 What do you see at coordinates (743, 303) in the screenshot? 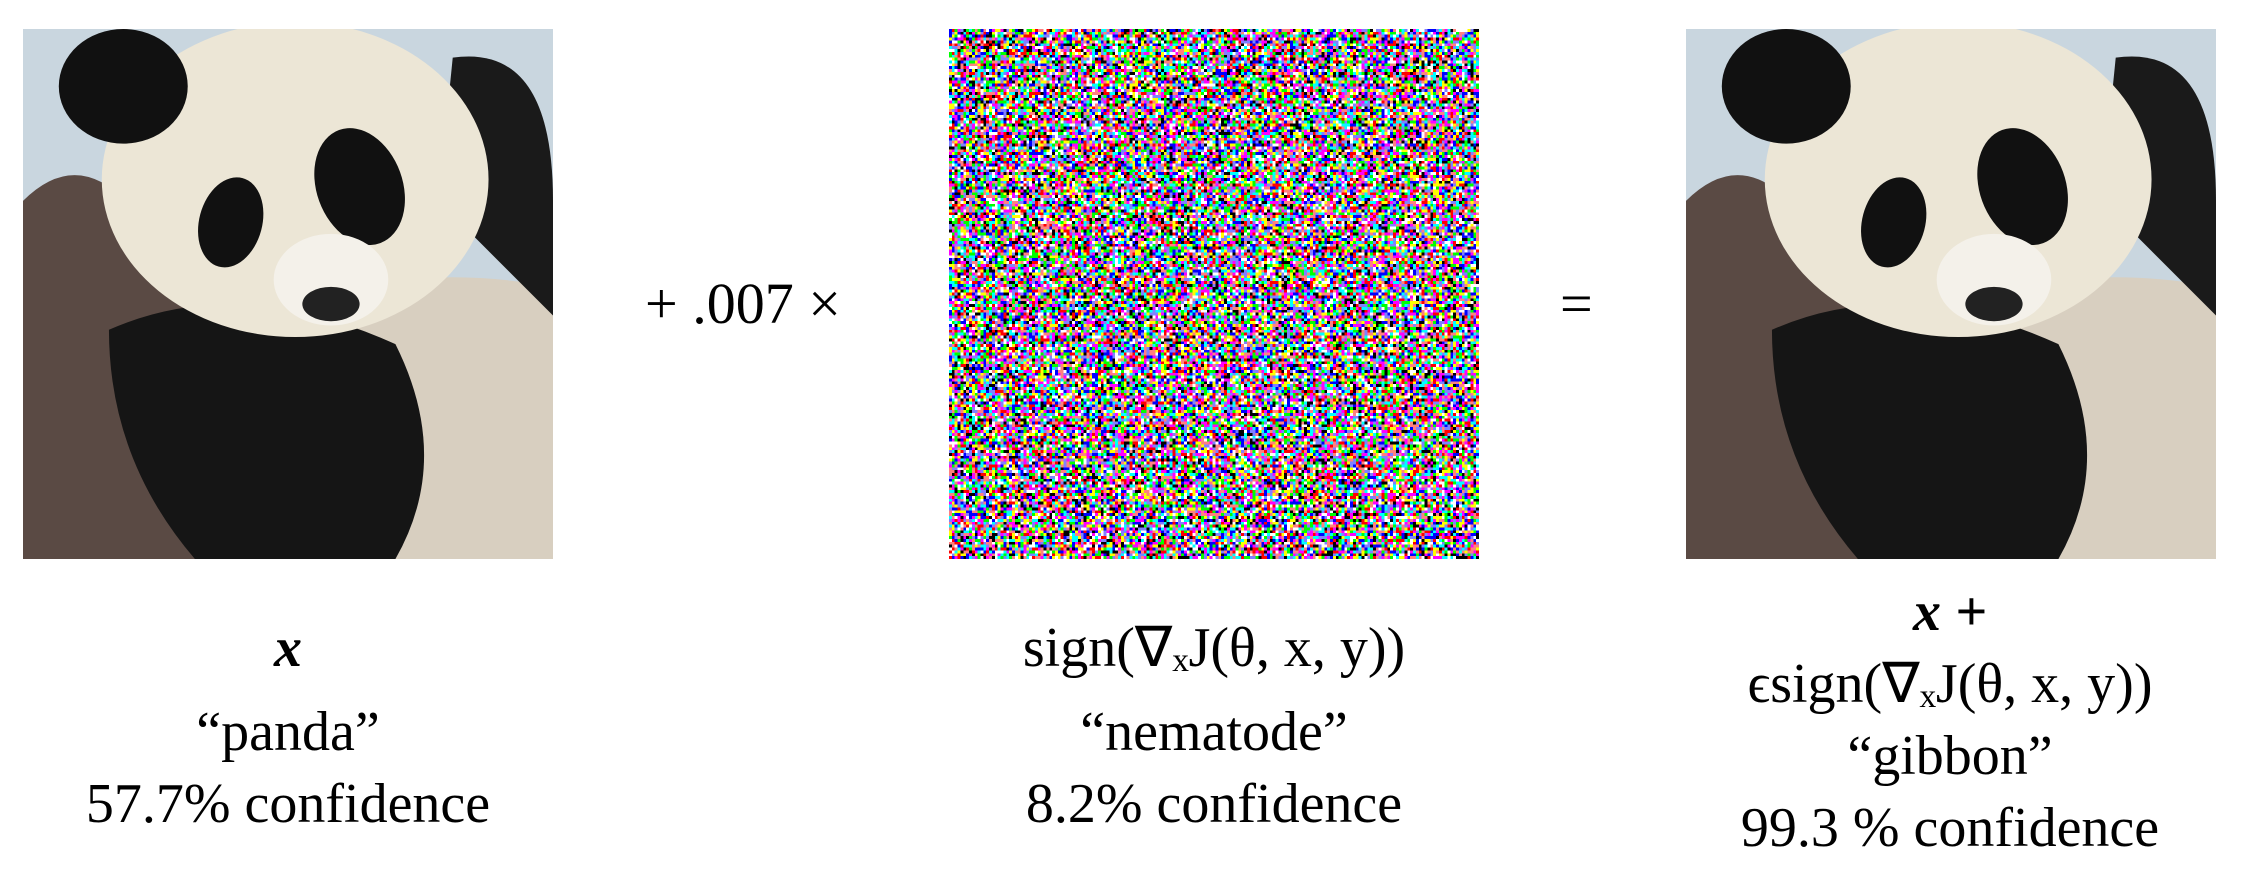
I see `plus-times-operator: + .007 ×` at bounding box center [743, 303].